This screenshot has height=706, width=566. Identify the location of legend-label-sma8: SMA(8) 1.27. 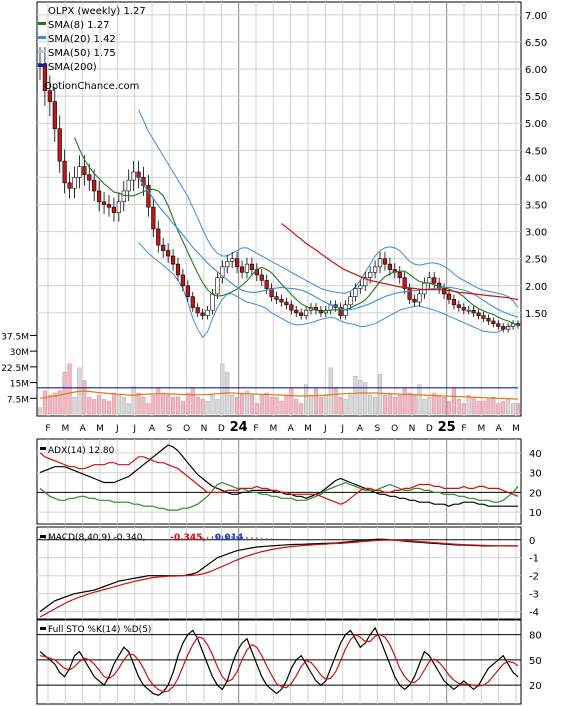
(78, 25).